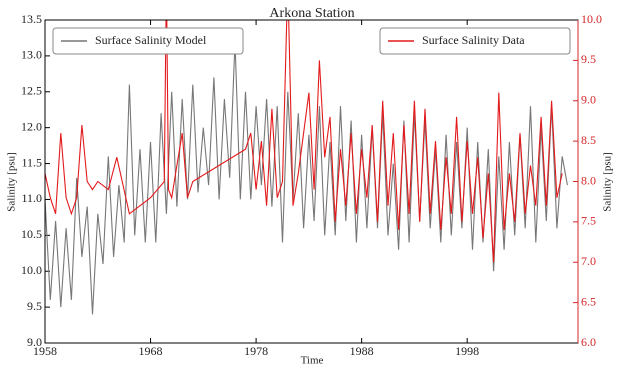 This screenshot has width=617, height=367. Describe the element at coordinates (151, 351) in the screenshot. I see `x-tick-label: 1968` at that location.